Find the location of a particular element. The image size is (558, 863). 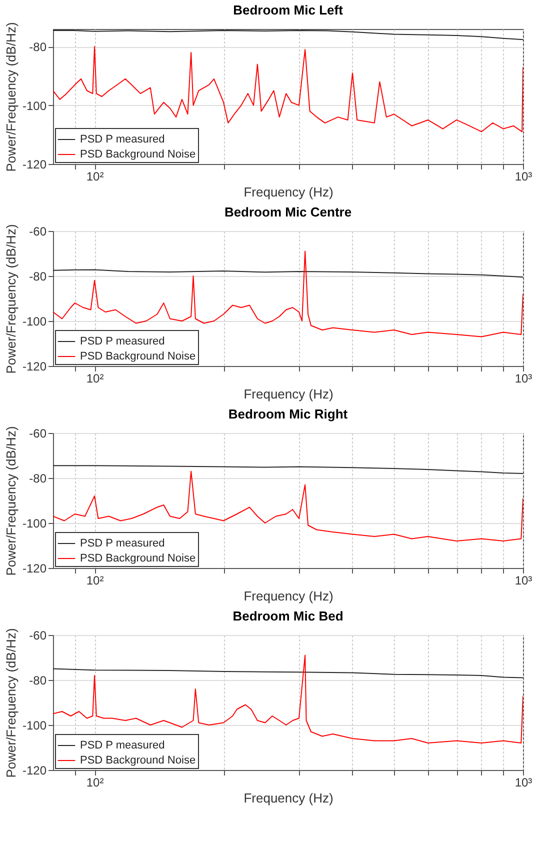

chart-title: Bedroom Mic Bed is located at coordinates (288, 616).